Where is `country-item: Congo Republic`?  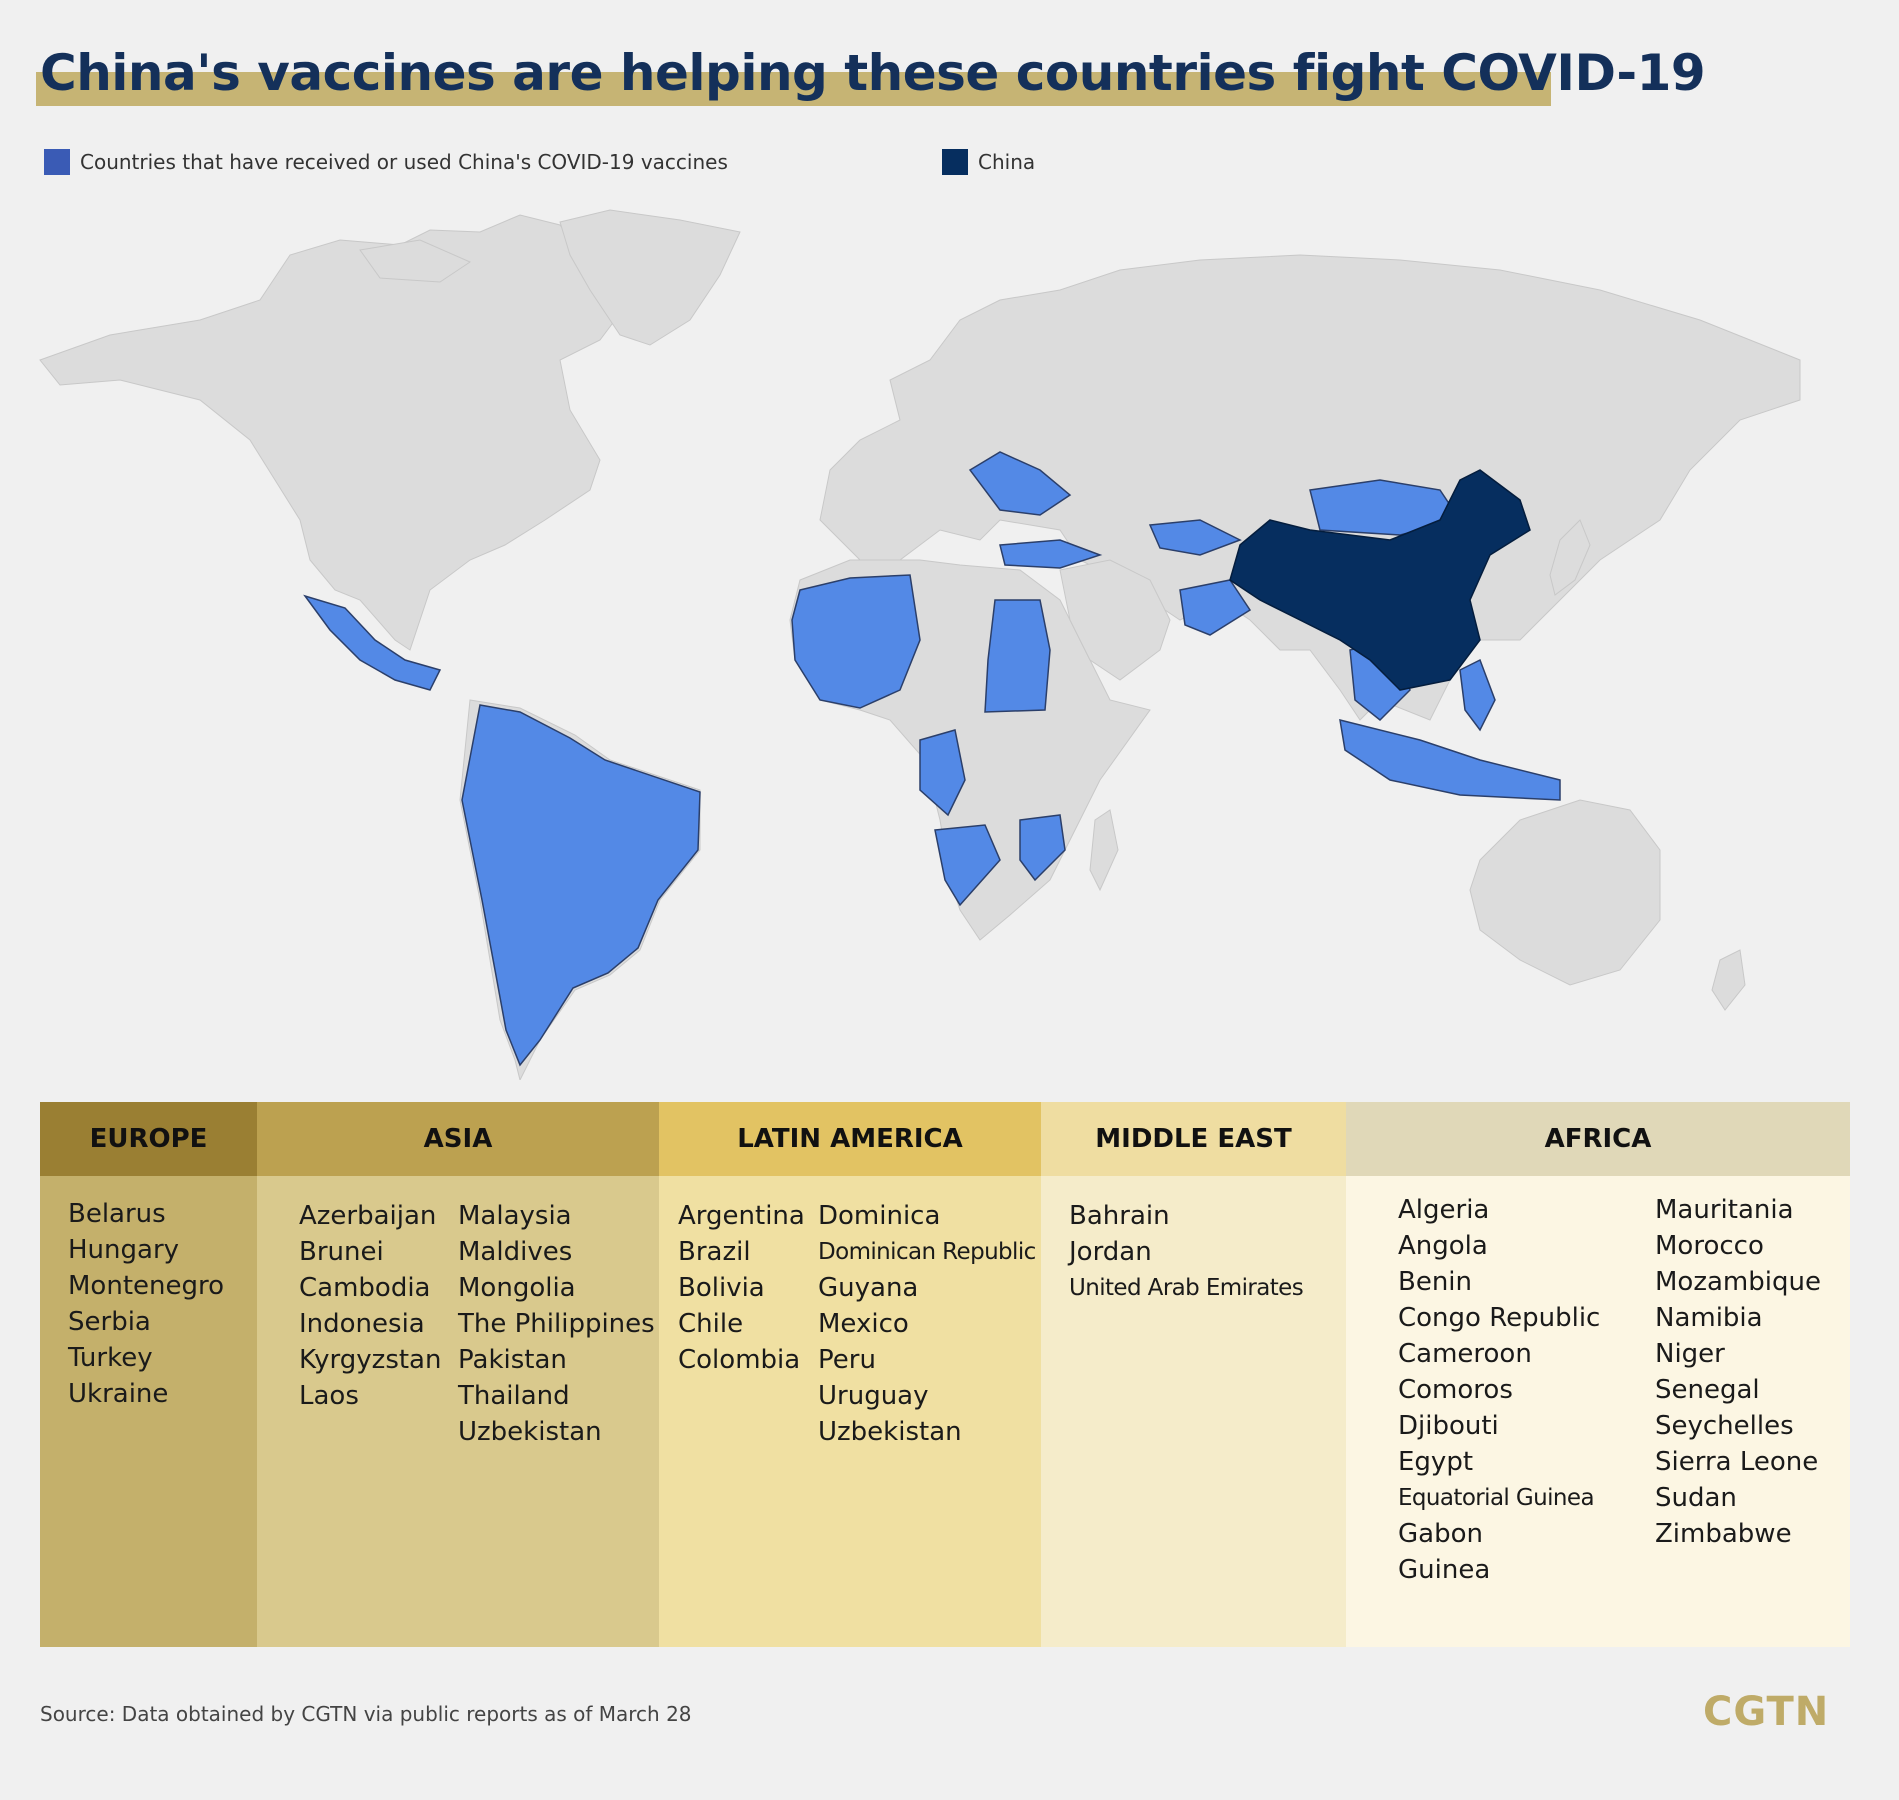
country-item: Congo Republic is located at coordinates (1499, 1318).